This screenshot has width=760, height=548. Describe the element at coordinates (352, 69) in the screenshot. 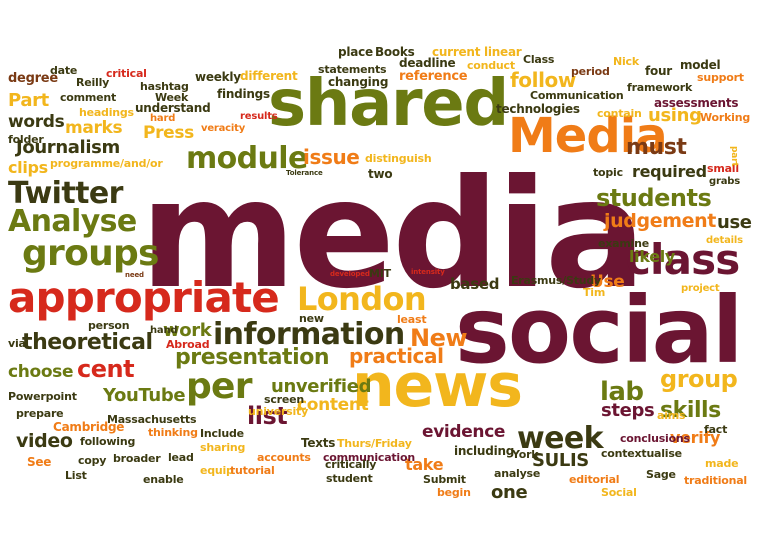

I see `word-statements: statements` at that location.